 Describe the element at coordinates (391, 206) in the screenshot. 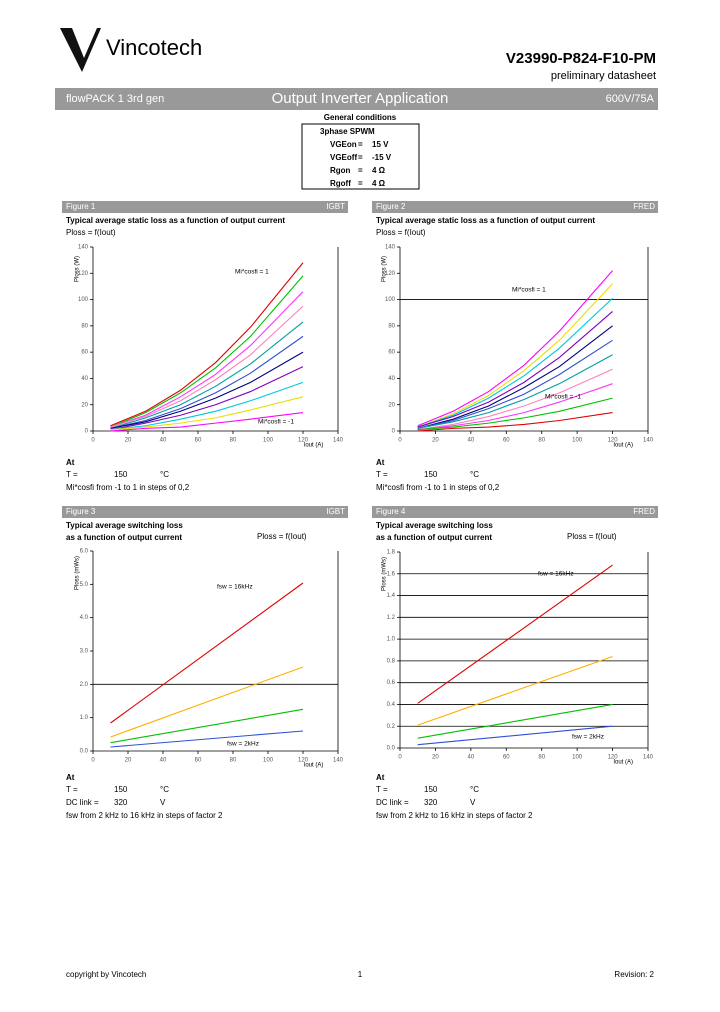

I see `figure-label: Figure 2` at that location.